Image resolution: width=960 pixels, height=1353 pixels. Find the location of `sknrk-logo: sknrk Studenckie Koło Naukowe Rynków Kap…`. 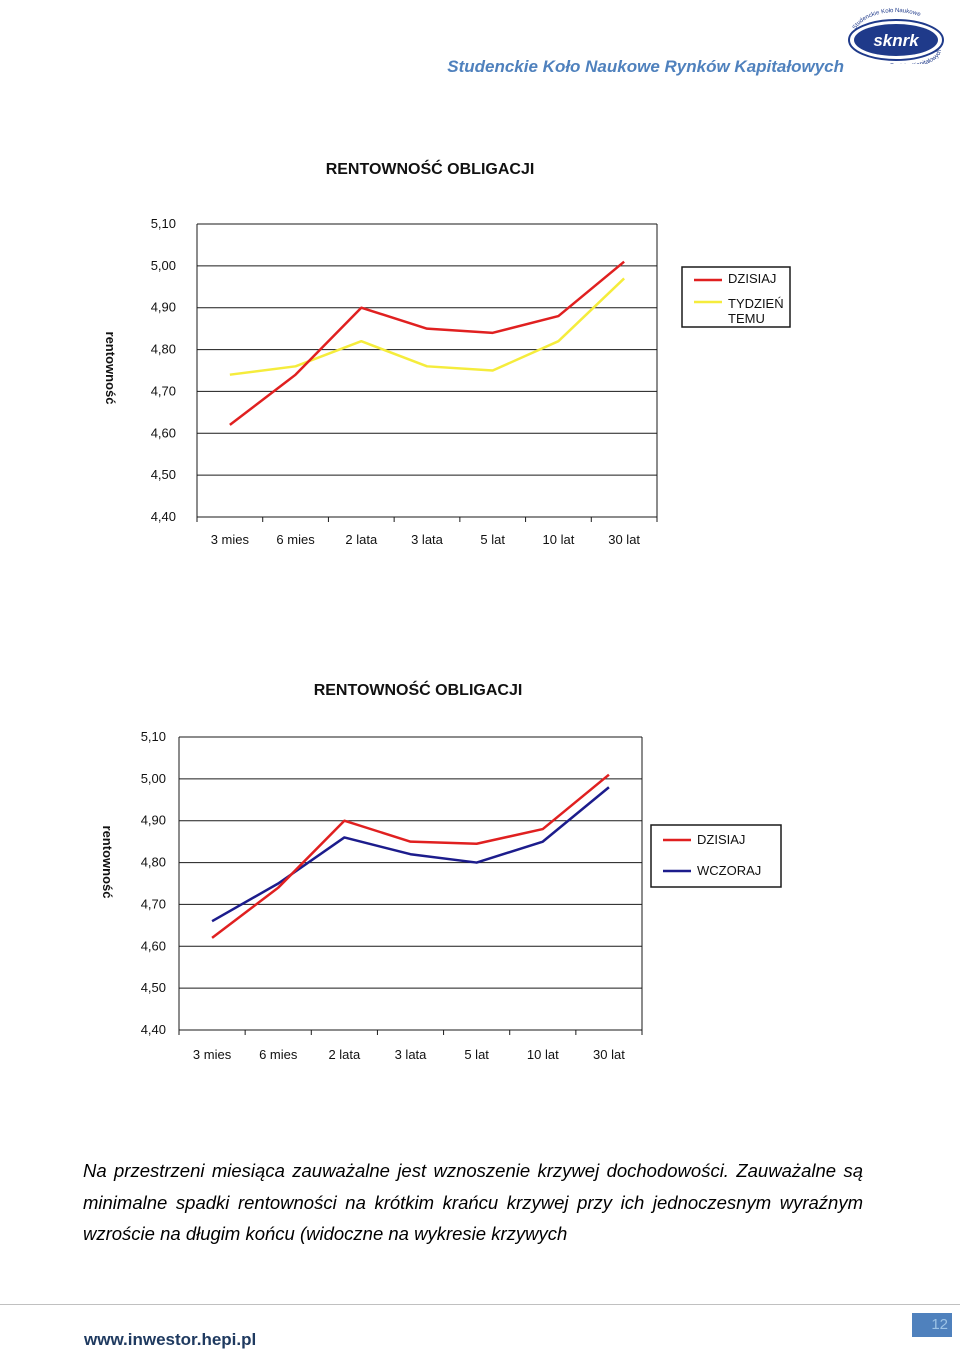

sknrk-logo: sknrk Studenckie Koło Naukowe Rynków Kap… is located at coordinates (896, 36).